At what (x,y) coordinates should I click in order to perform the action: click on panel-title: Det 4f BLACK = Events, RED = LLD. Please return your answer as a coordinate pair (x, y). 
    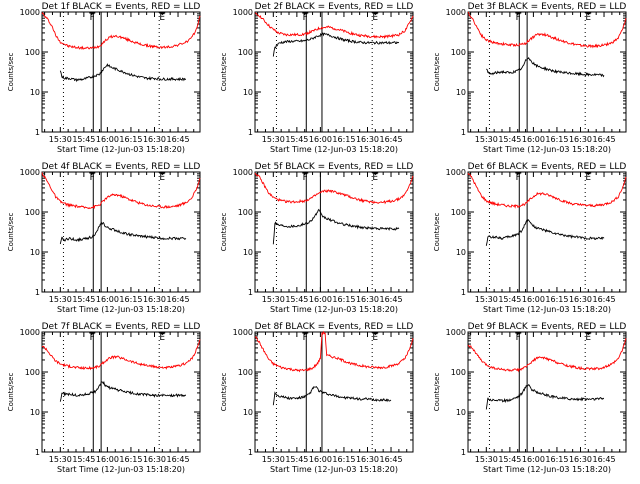
    Looking at the image, I should click on (121, 167).